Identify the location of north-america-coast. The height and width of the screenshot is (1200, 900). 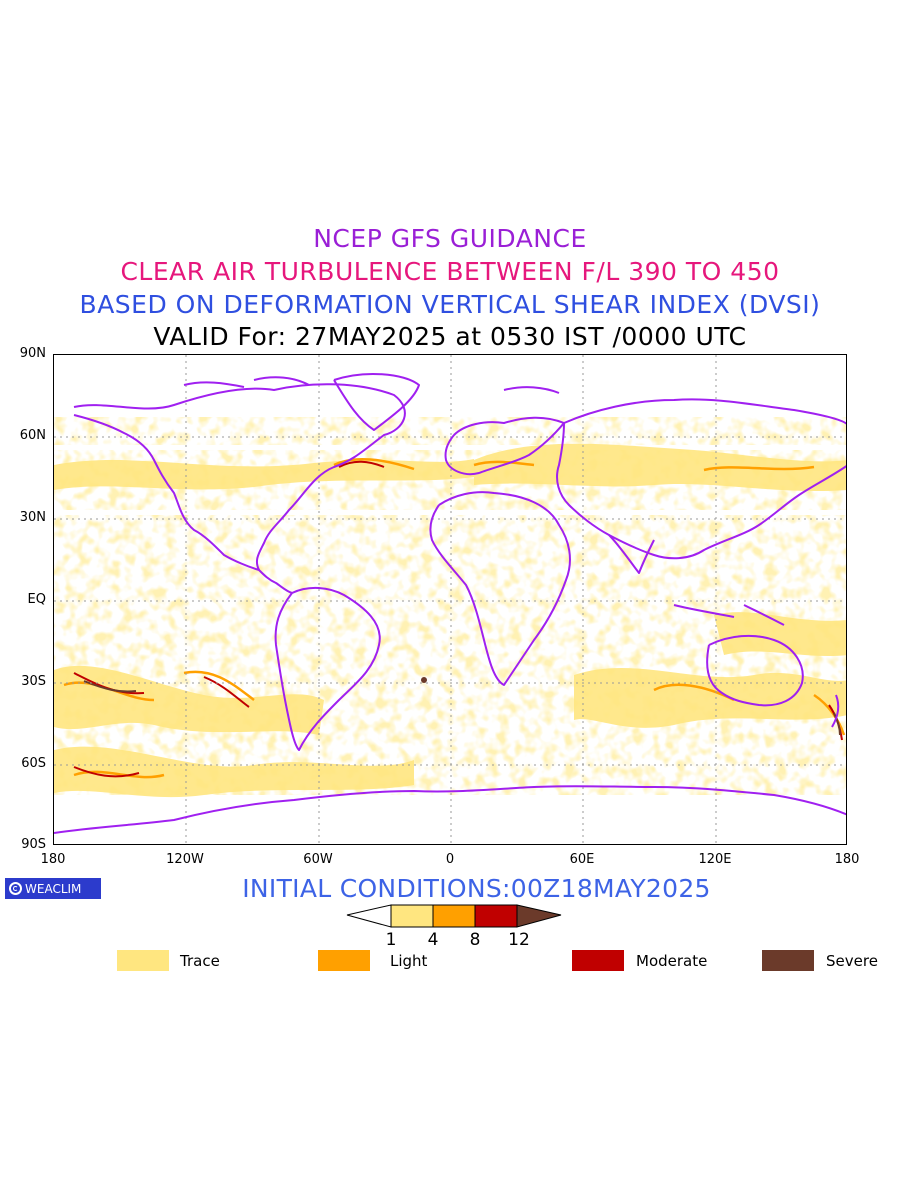
(239, 477).